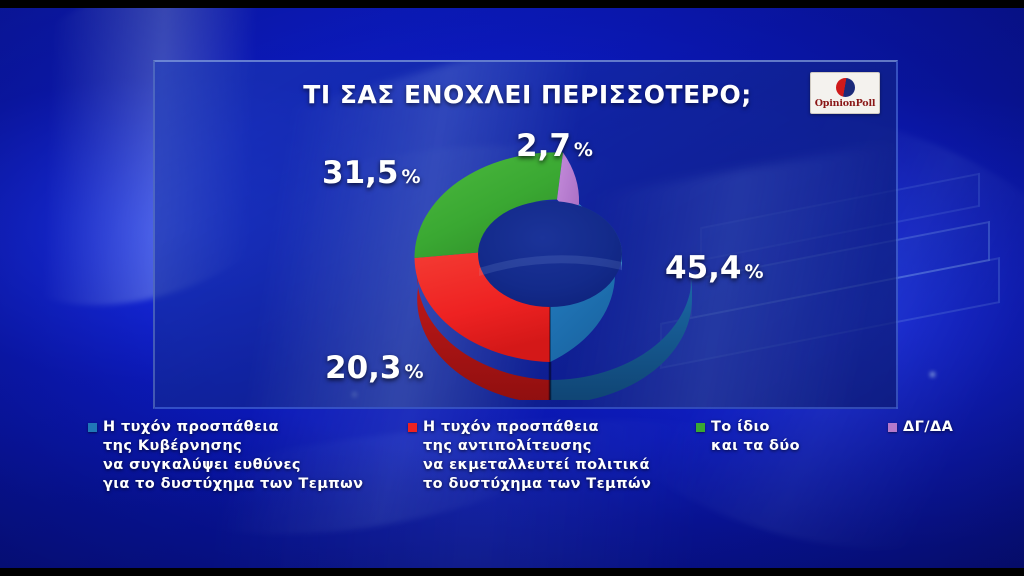 This screenshot has width=1024, height=576. What do you see at coordinates (233, 484) in the screenshot?
I see `legend-line: για το δυστύχημα των Τεμπων` at bounding box center [233, 484].